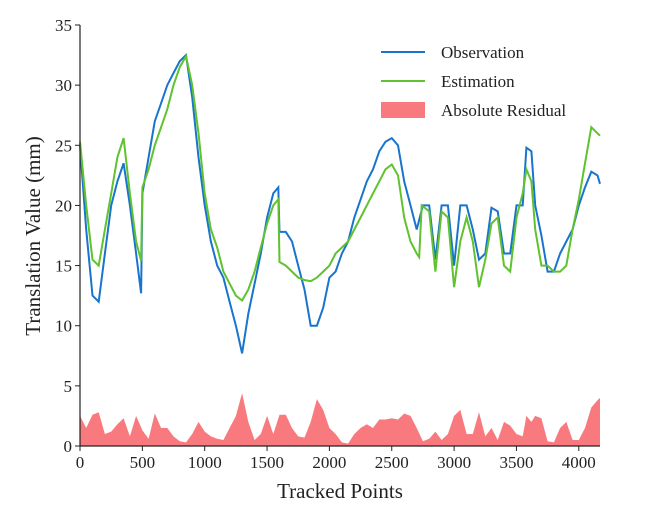  What do you see at coordinates (33, 236) in the screenshot?
I see `y-axis-title: Translation Value (mm)` at bounding box center [33, 236].